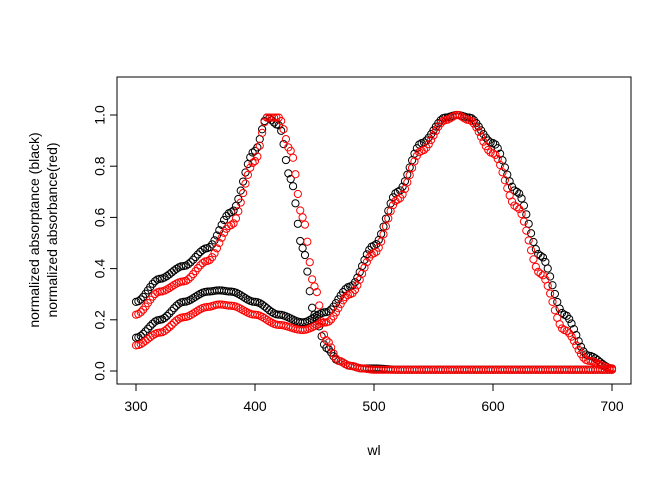  I want to click on y-tick-label: 0.2, so click(100, 320).